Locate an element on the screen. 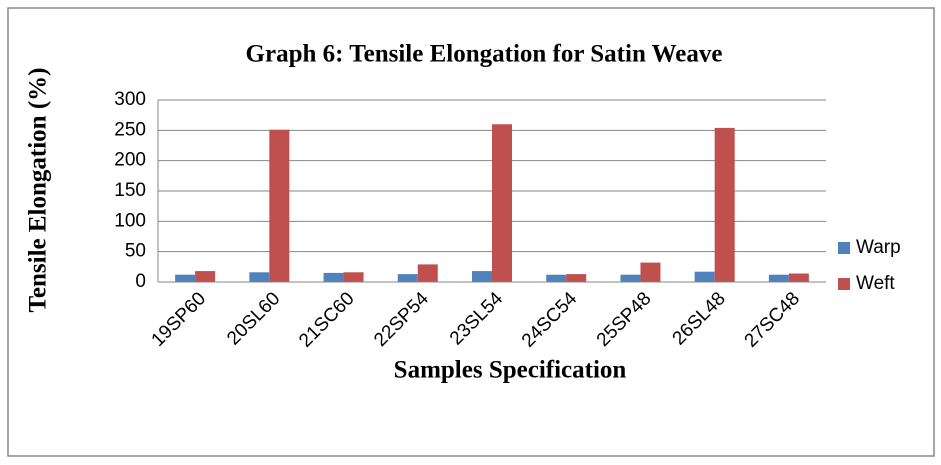 The image size is (941, 465). y-tick-label: 200 is located at coordinates (130, 160).